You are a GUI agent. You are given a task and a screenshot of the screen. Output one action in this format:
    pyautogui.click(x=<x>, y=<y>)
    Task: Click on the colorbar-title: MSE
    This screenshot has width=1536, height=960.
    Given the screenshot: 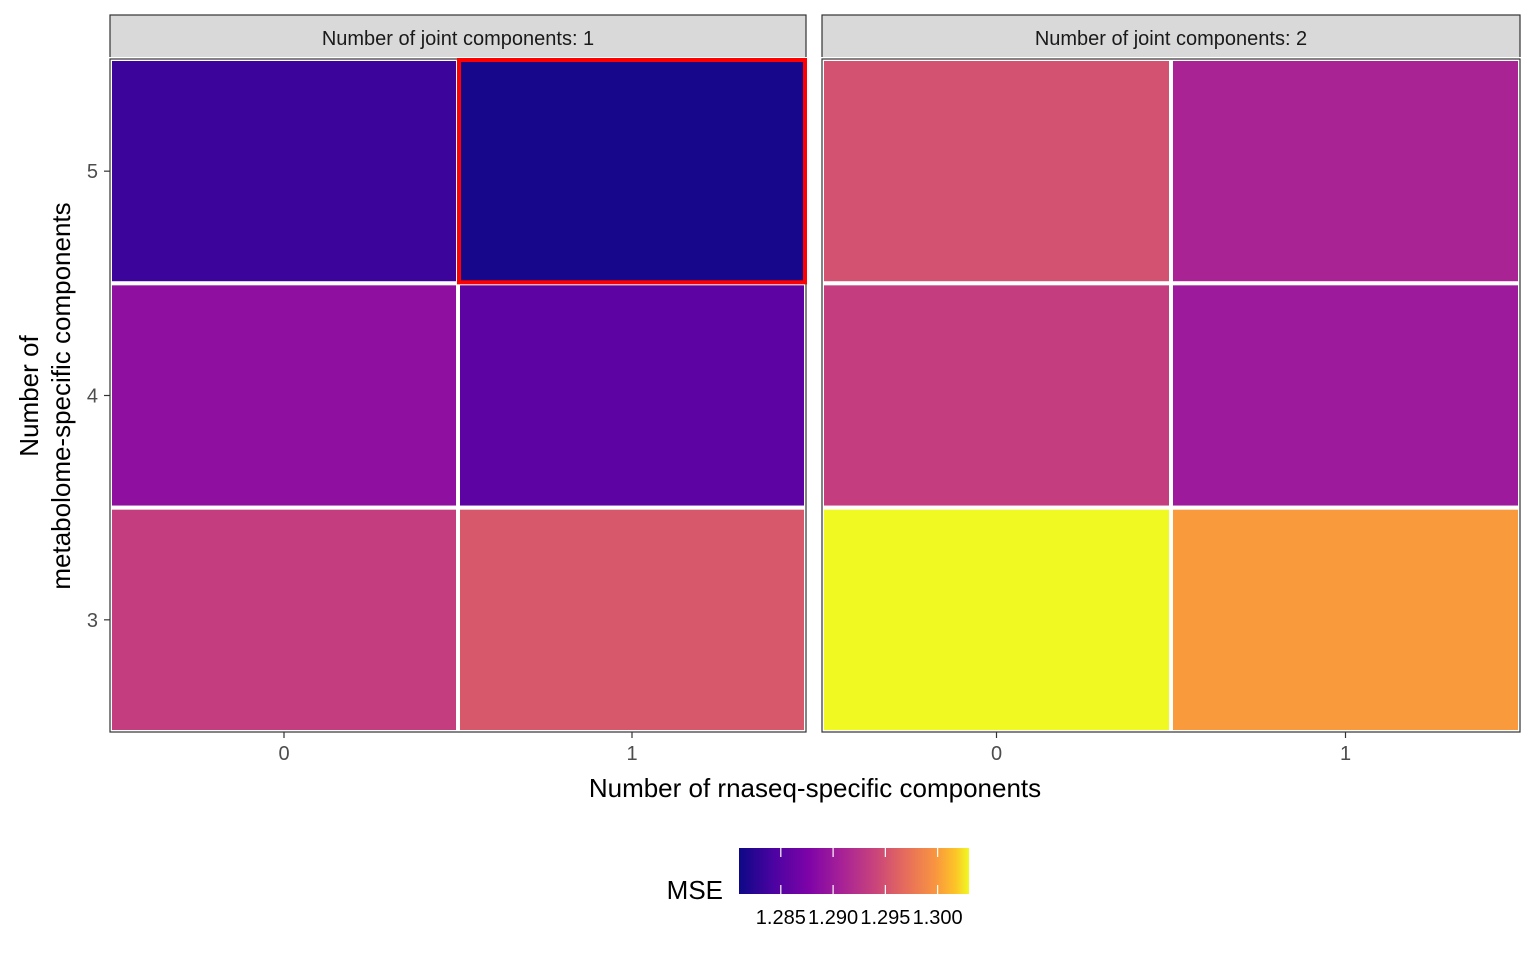 What is the action you would take?
    pyautogui.click(x=695, y=890)
    